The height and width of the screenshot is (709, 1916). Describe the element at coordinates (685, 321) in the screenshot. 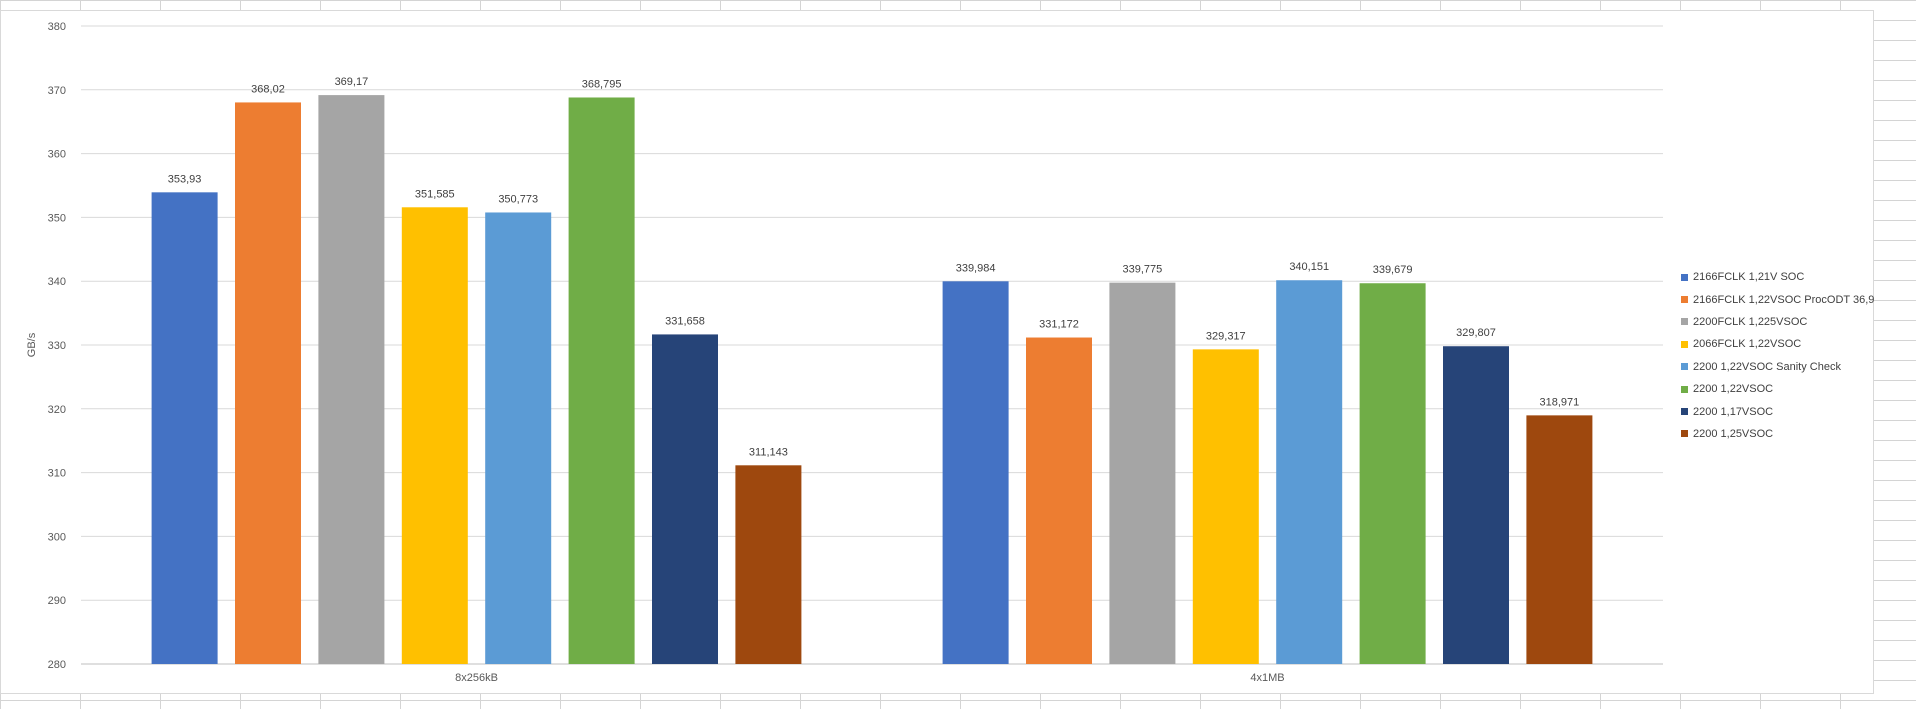

I see `data-label: 331,658` at that location.